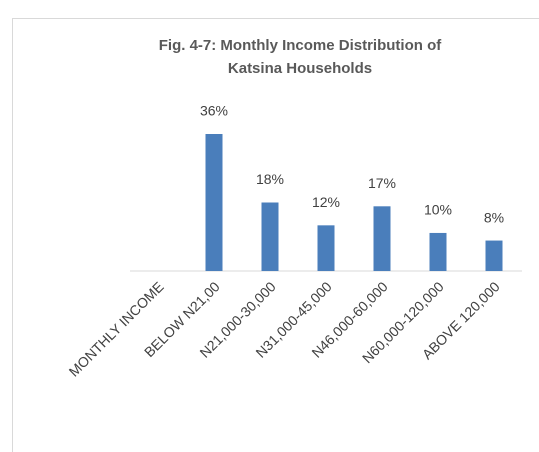  I want to click on data-label: 10%, so click(438, 210).